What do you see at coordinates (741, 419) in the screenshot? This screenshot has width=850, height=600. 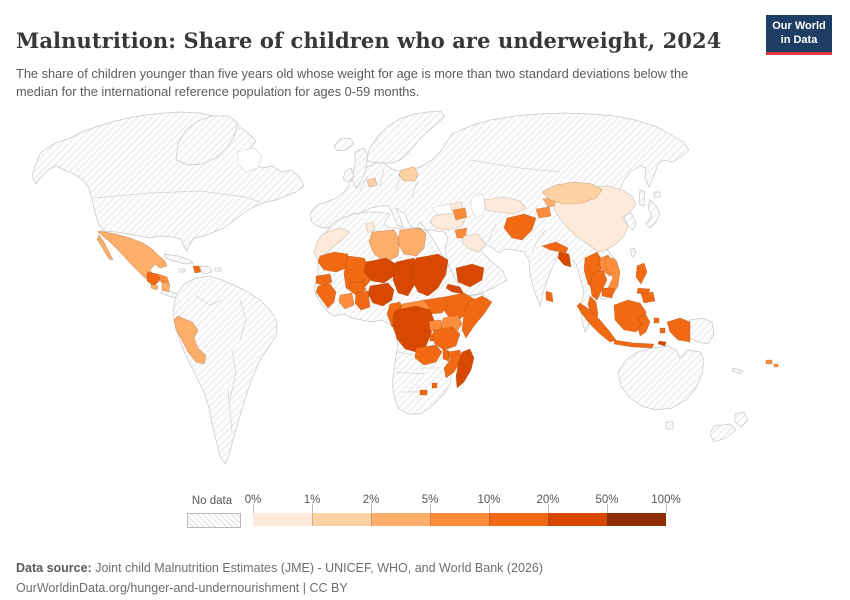 I see `island-new-zealand-north` at bounding box center [741, 419].